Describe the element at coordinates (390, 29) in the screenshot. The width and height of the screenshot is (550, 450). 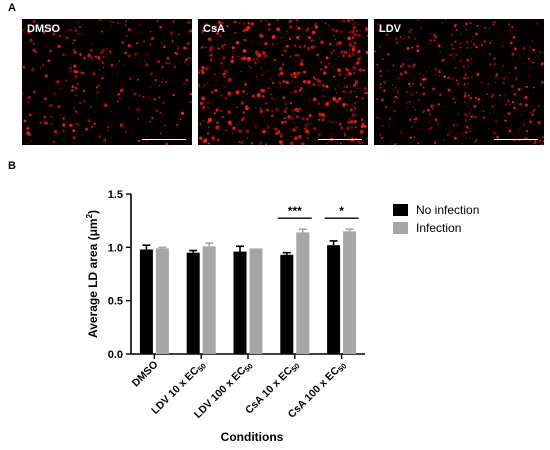
I see `micrograph-label-ldv: LDV` at that location.